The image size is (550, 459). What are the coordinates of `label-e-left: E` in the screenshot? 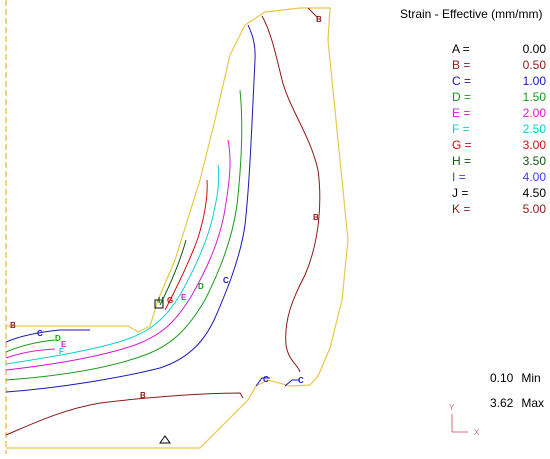 It's located at (64, 344).